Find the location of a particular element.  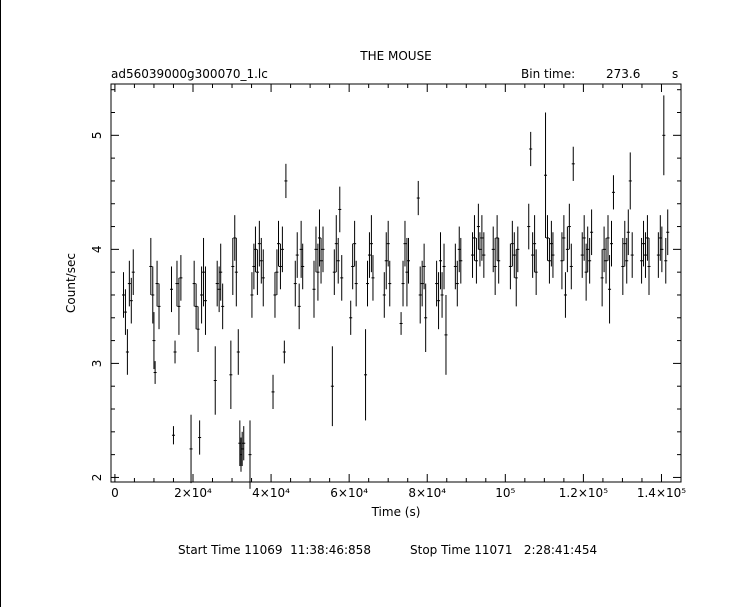

bin-time-value: 273.6 is located at coordinates (623, 74).